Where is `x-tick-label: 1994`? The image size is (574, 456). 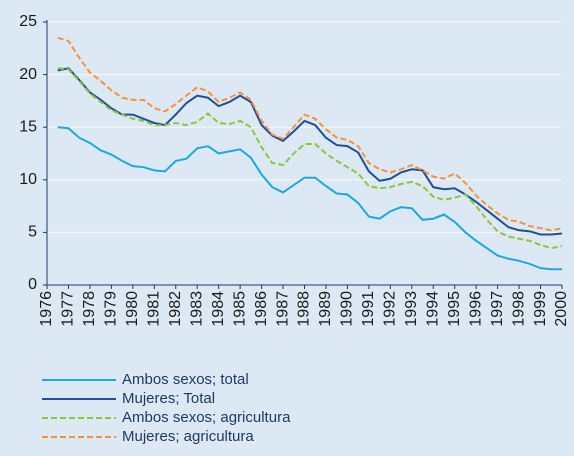
x-tick-label: 1994 is located at coordinates (432, 309).